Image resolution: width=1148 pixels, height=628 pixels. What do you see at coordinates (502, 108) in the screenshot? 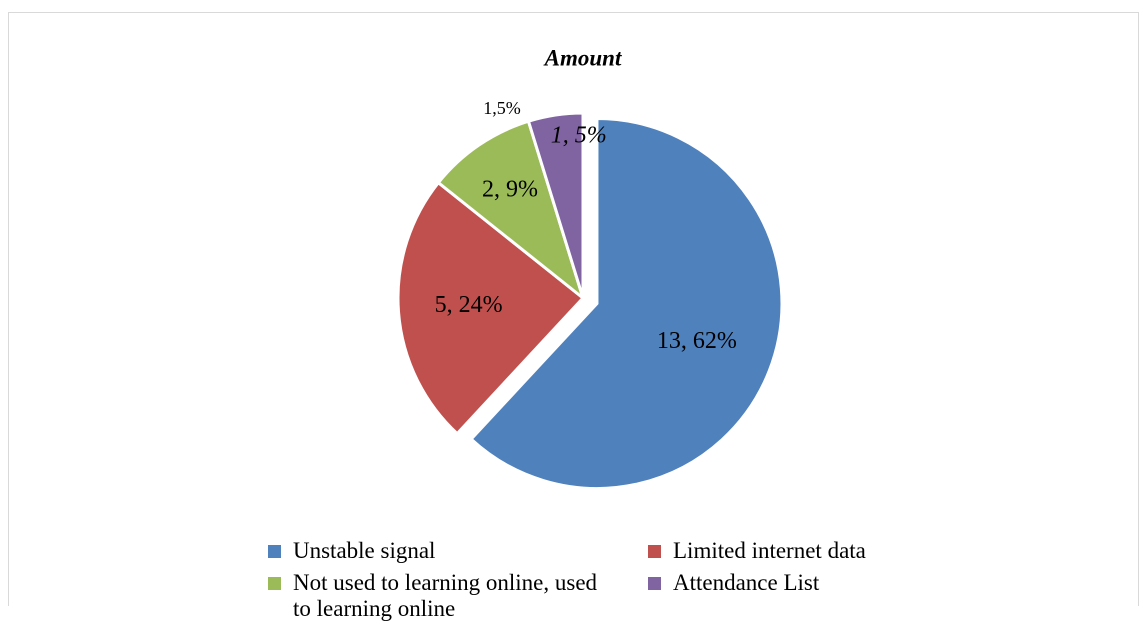
I see `annotation: 1,5%` at bounding box center [502, 108].